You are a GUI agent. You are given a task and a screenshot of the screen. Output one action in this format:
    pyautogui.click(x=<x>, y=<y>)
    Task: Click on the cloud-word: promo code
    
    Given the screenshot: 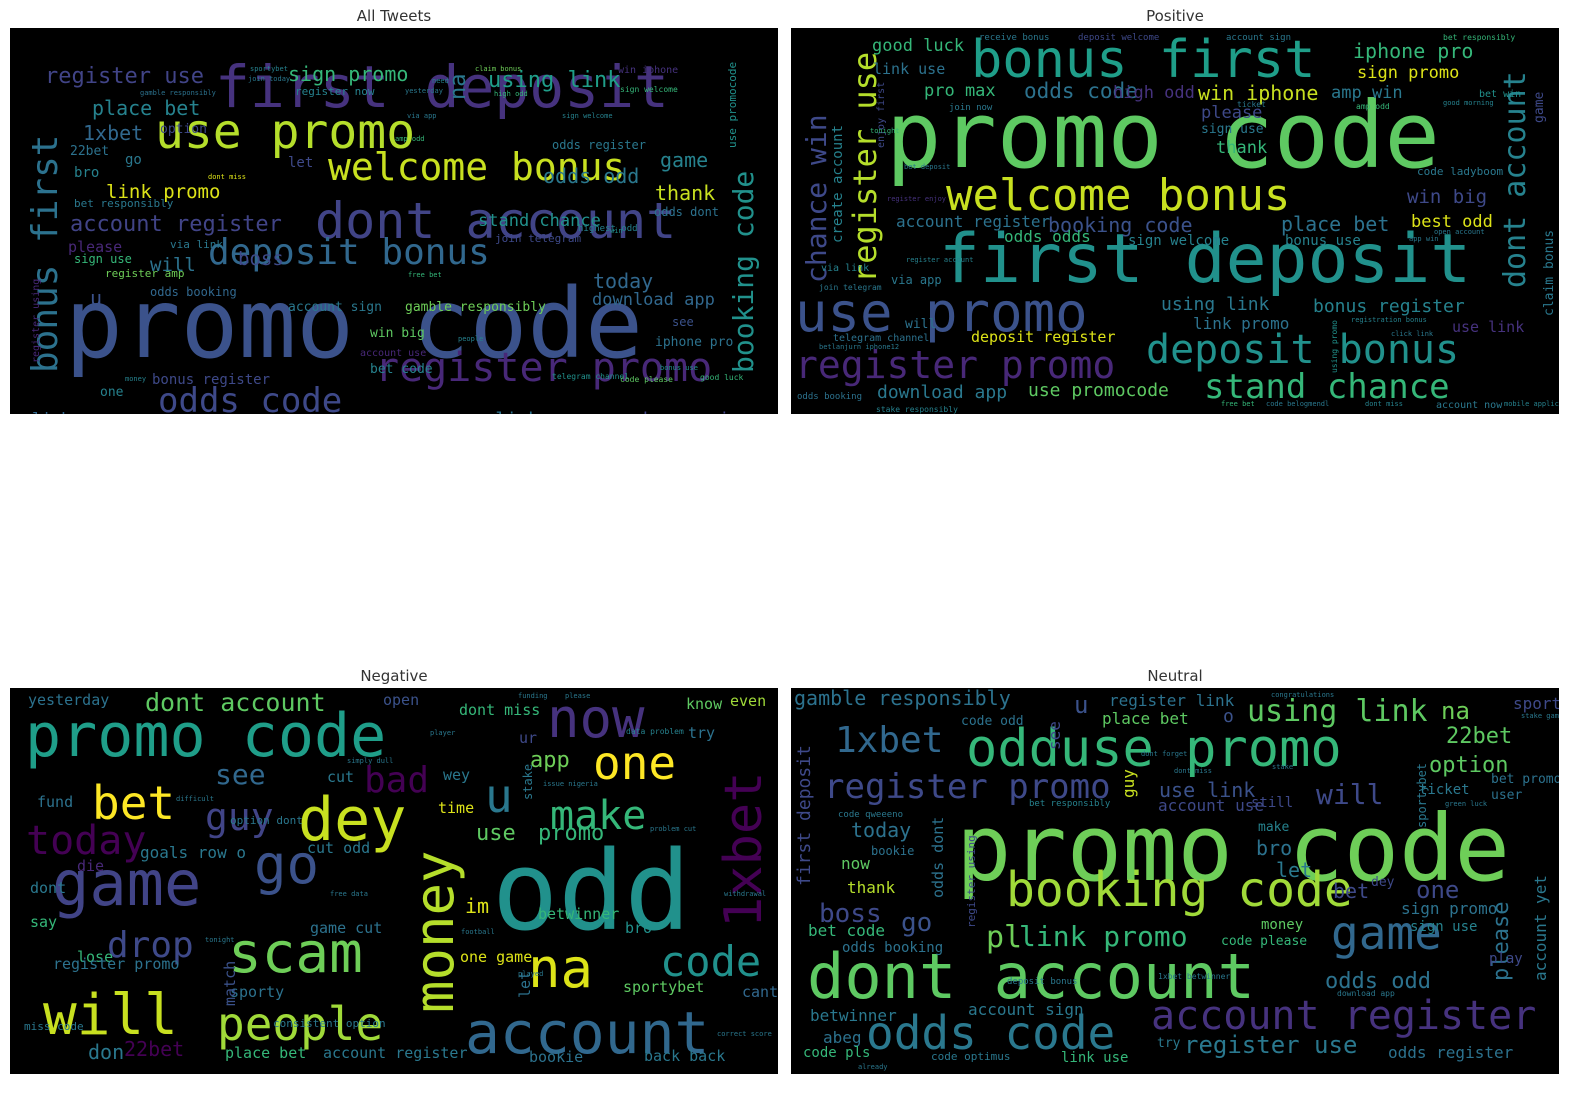 What is the action you would take?
    pyautogui.click(x=206, y=736)
    